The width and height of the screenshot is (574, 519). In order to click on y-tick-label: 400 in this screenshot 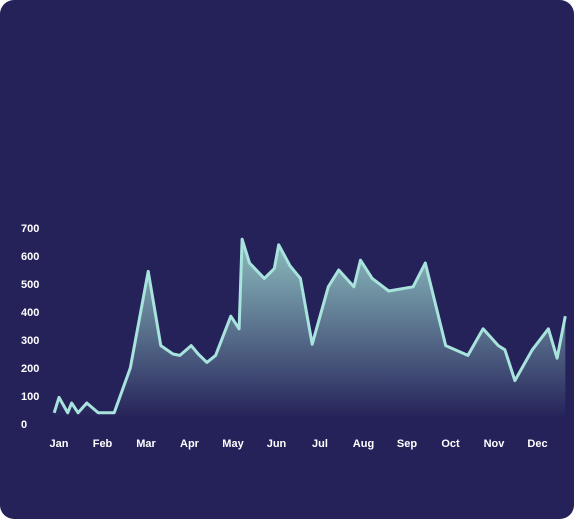, I will do `click(30, 313)`.